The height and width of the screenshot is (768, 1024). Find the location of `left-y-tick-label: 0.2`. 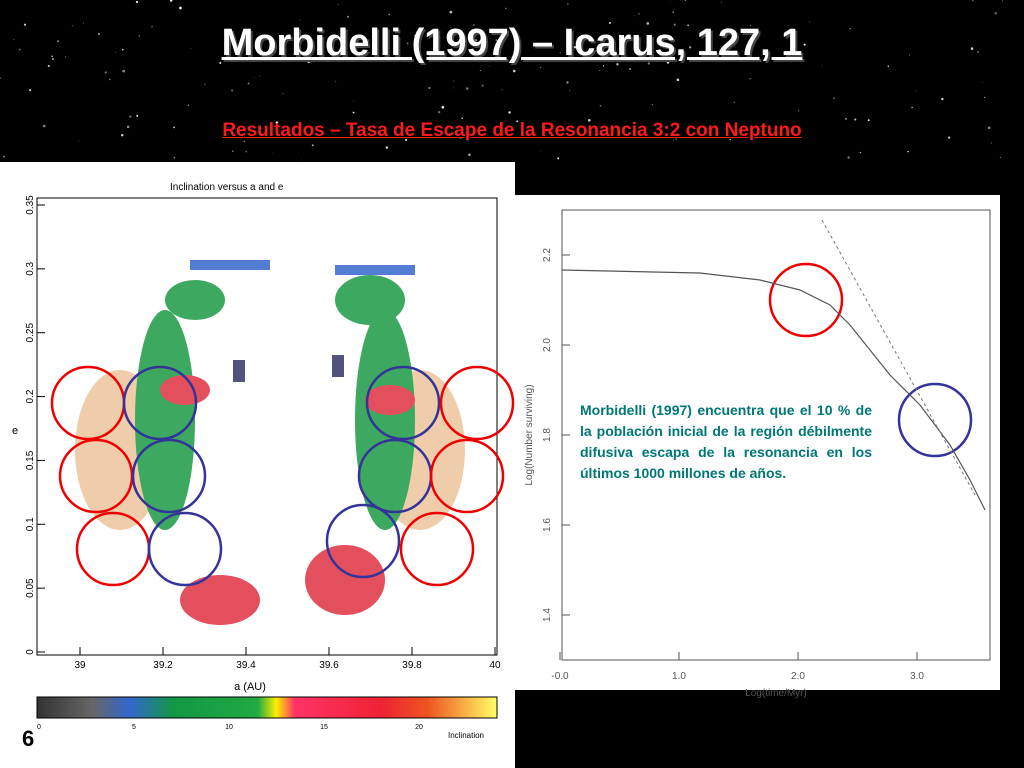

left-y-tick-label: 0.2 is located at coordinates (30, 396).